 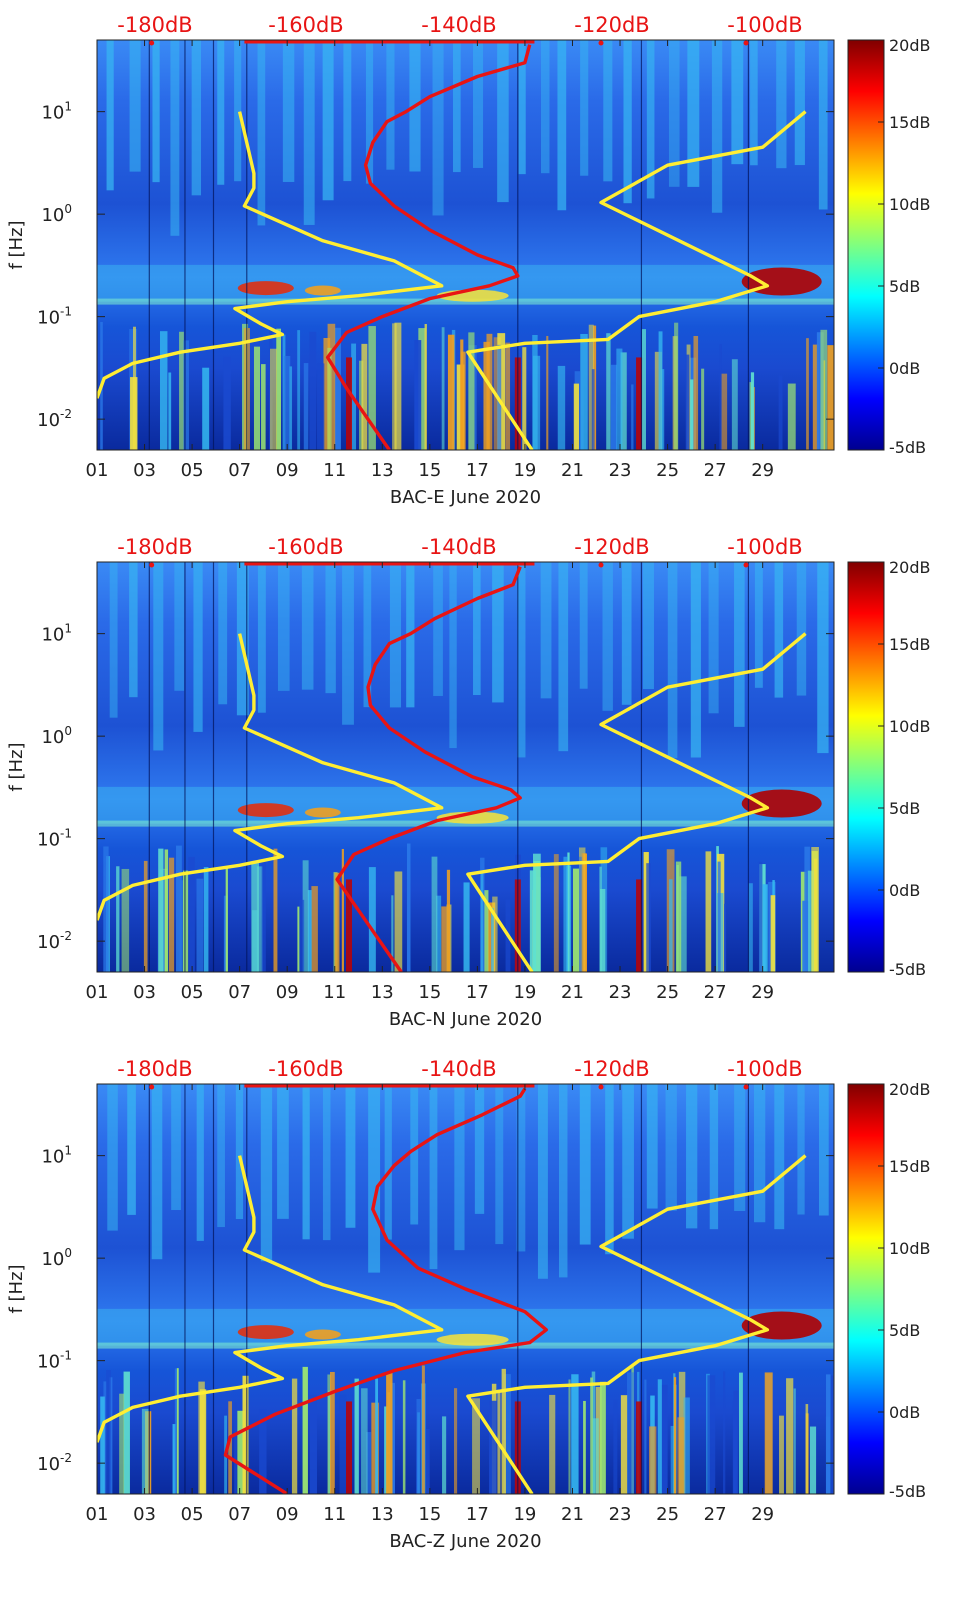 I want to click on x-tick-label: 15, so click(x=429, y=470).